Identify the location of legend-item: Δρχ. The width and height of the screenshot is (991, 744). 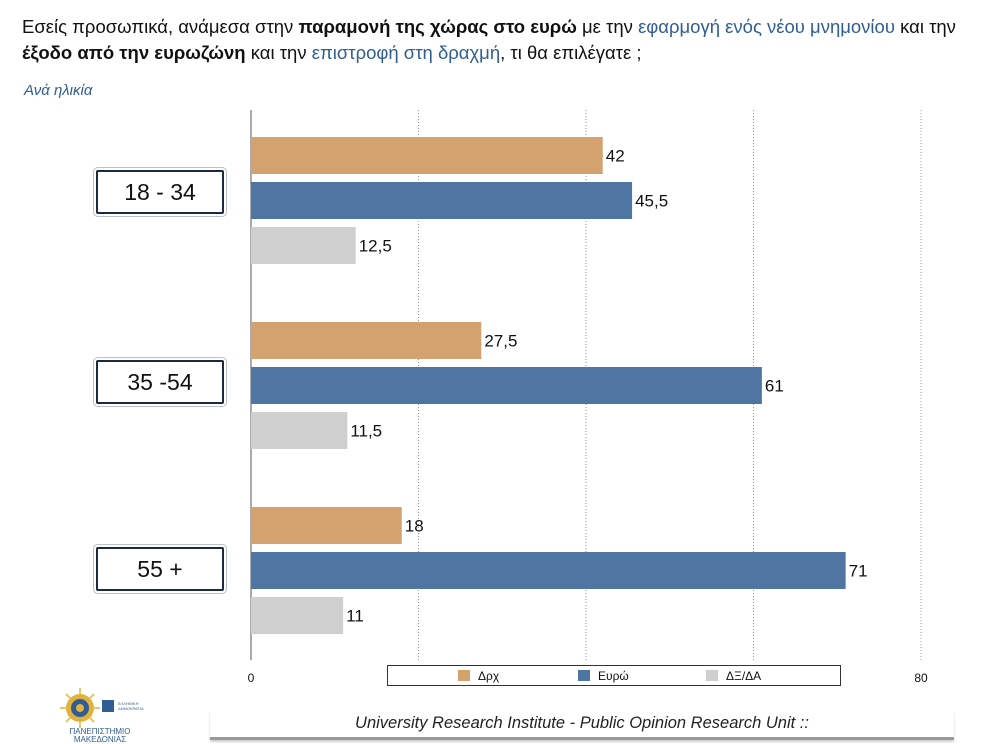
(478, 676).